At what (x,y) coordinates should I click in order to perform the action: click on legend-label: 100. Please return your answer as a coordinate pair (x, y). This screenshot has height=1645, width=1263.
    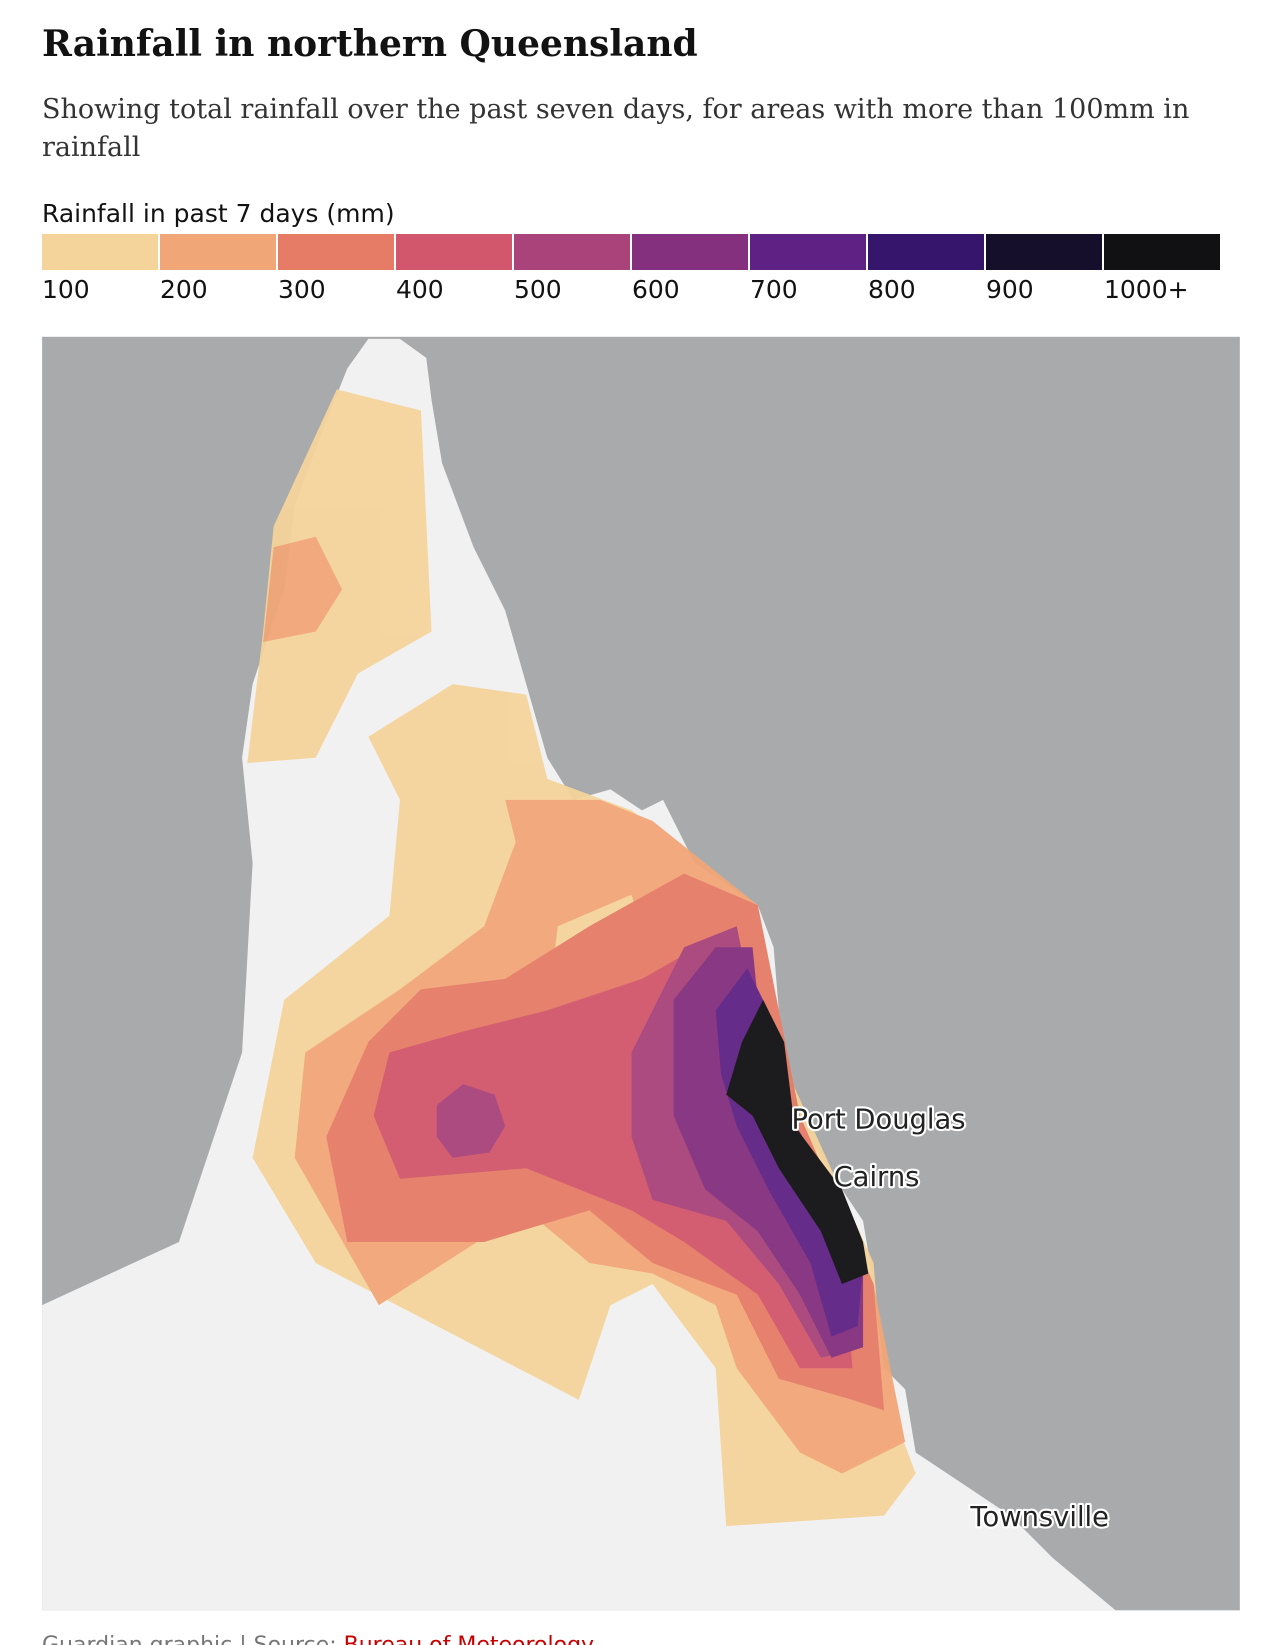
    Looking at the image, I should click on (66, 289).